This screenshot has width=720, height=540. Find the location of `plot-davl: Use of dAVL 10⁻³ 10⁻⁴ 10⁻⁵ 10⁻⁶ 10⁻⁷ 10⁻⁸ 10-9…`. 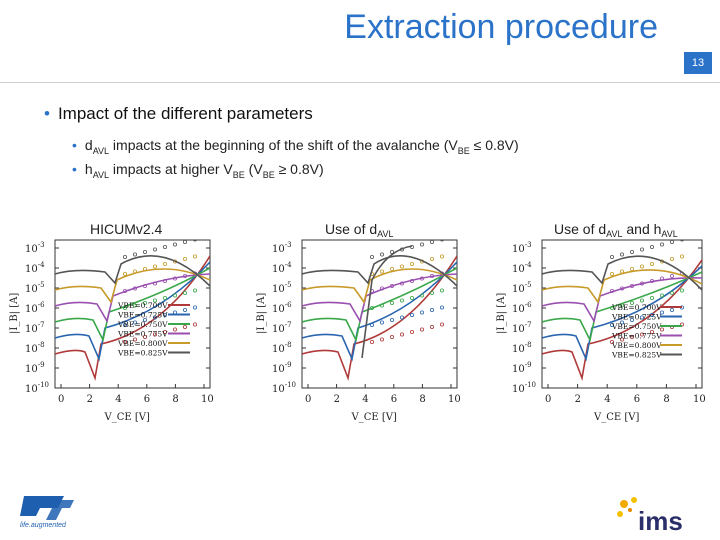

plot-davl: Use of dAVL 10⁻³ 10⁻⁴ 10⁻⁵ 10⁻⁶ 10⁻⁷ 10⁻⁸ 10-9… is located at coordinates (358, 322).